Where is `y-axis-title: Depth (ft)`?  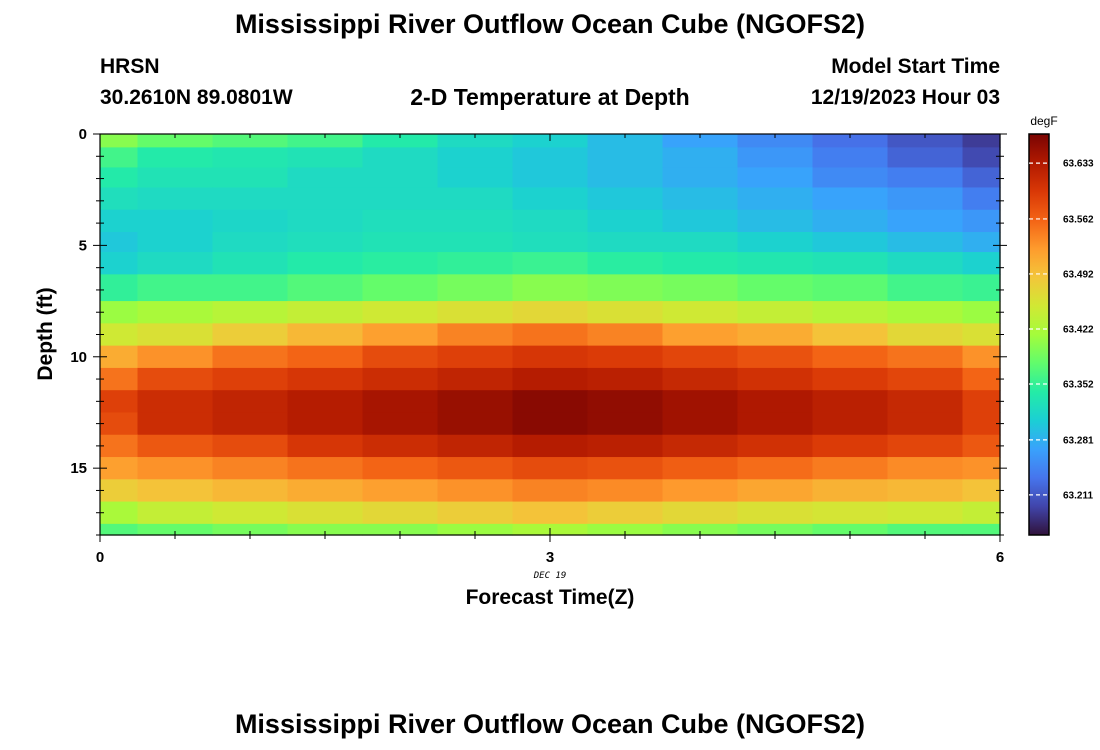 y-axis-title: Depth (ft) is located at coordinates (45, 333).